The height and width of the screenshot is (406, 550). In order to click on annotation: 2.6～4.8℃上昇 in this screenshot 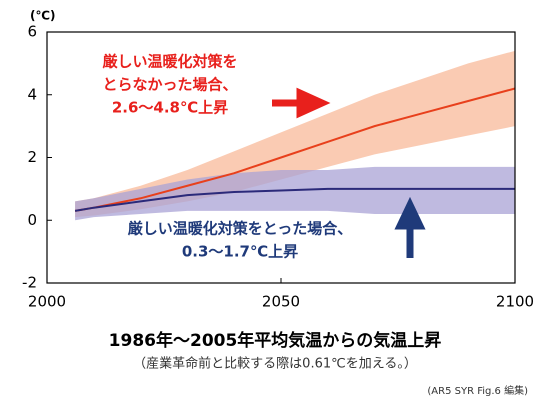, I will do `click(170, 108)`.